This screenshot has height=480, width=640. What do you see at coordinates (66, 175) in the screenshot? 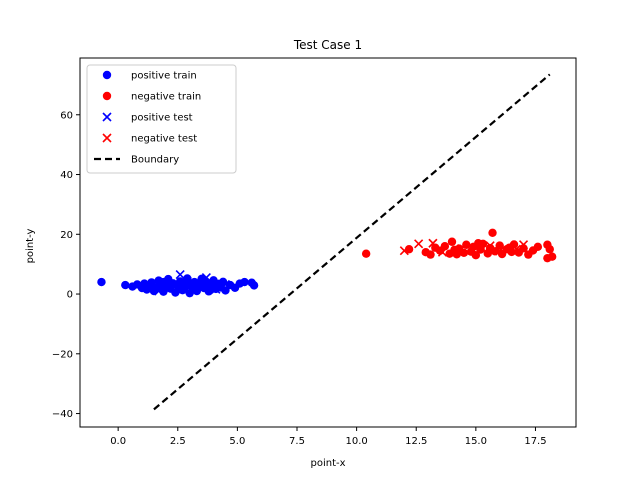
I see `y-tick-label: 40` at bounding box center [66, 175].